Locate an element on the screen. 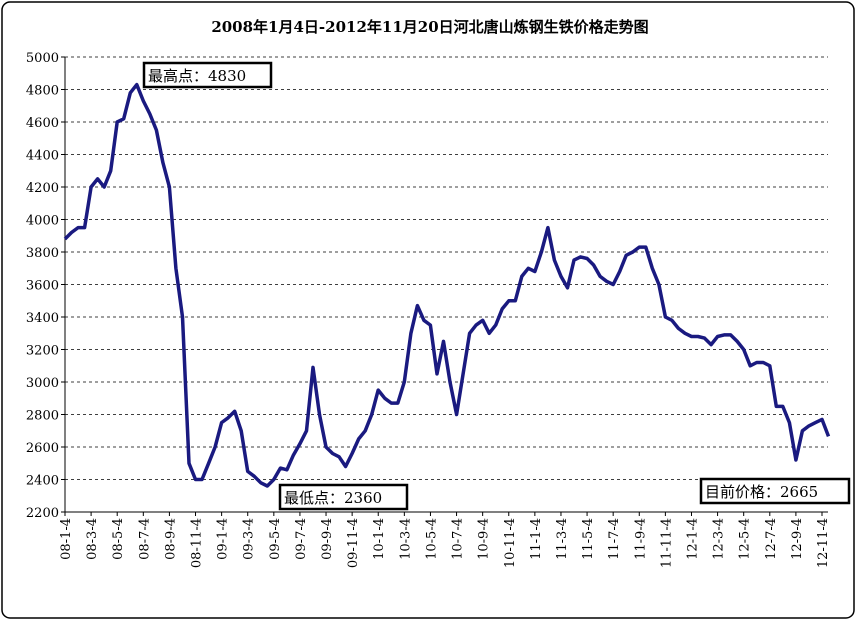 This screenshot has width=859, height=627. x-tick-label: 09-9-4 is located at coordinates (327, 539).